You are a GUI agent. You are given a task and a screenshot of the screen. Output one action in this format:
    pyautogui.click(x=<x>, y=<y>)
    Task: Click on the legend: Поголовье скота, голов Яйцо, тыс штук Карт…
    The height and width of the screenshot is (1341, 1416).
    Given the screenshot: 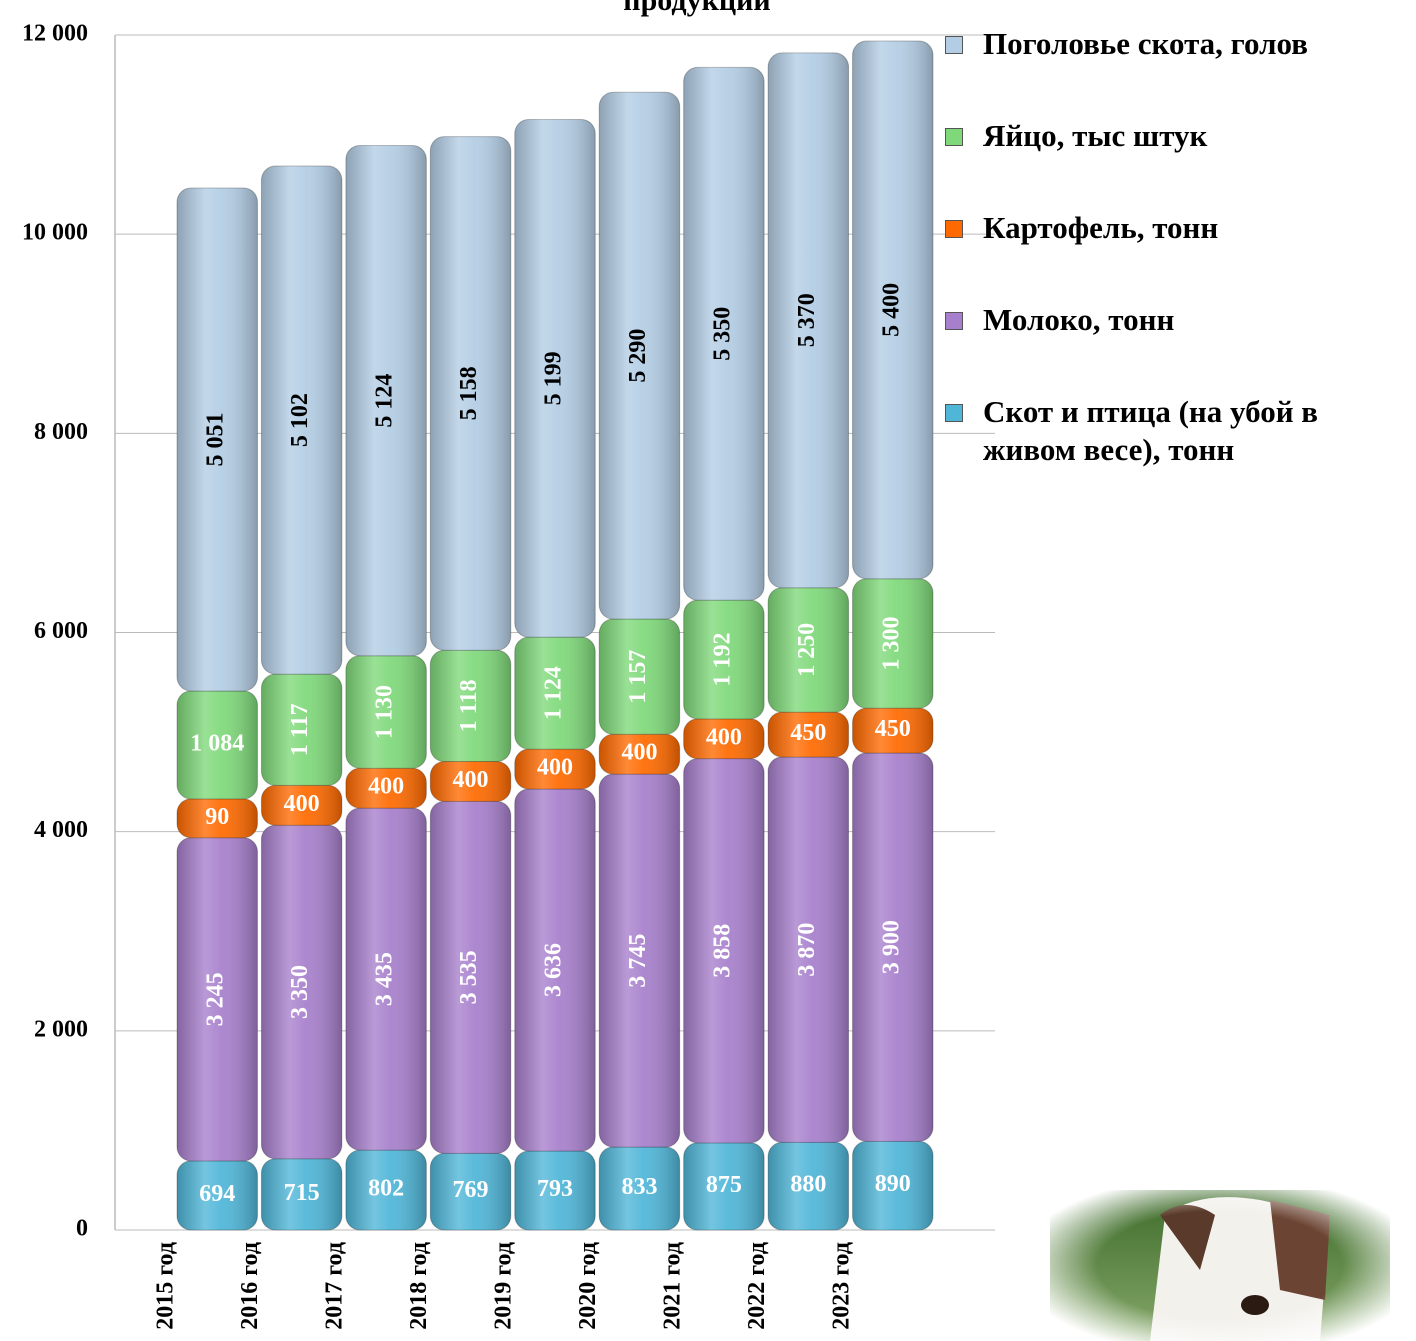 What is the action you would take?
    pyautogui.click(x=1177, y=255)
    